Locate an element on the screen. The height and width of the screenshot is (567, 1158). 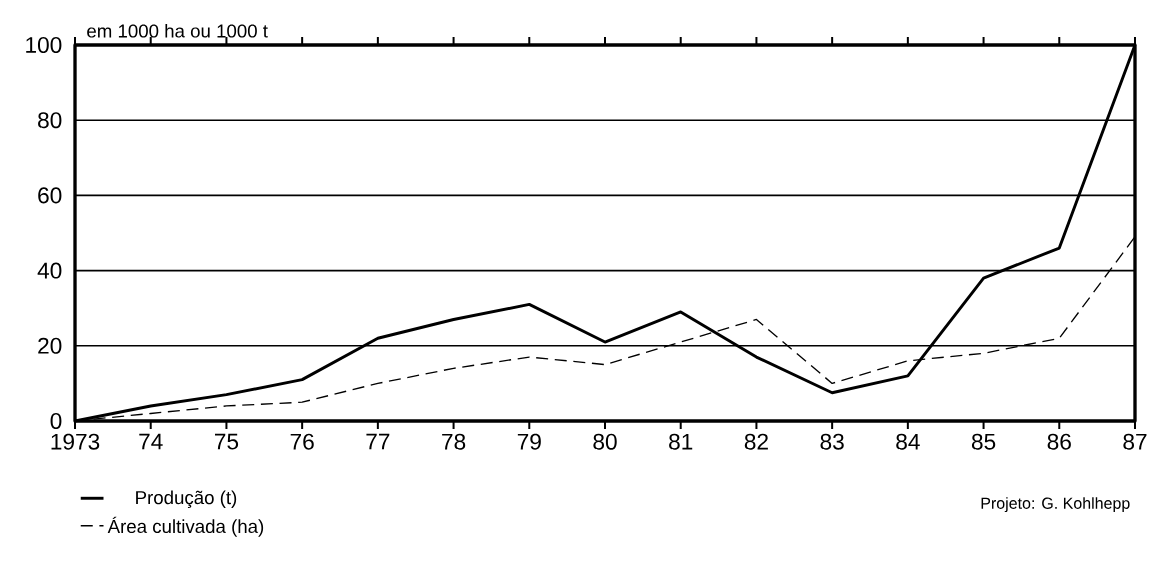
x-tick-label: 75 is located at coordinates (227, 441).